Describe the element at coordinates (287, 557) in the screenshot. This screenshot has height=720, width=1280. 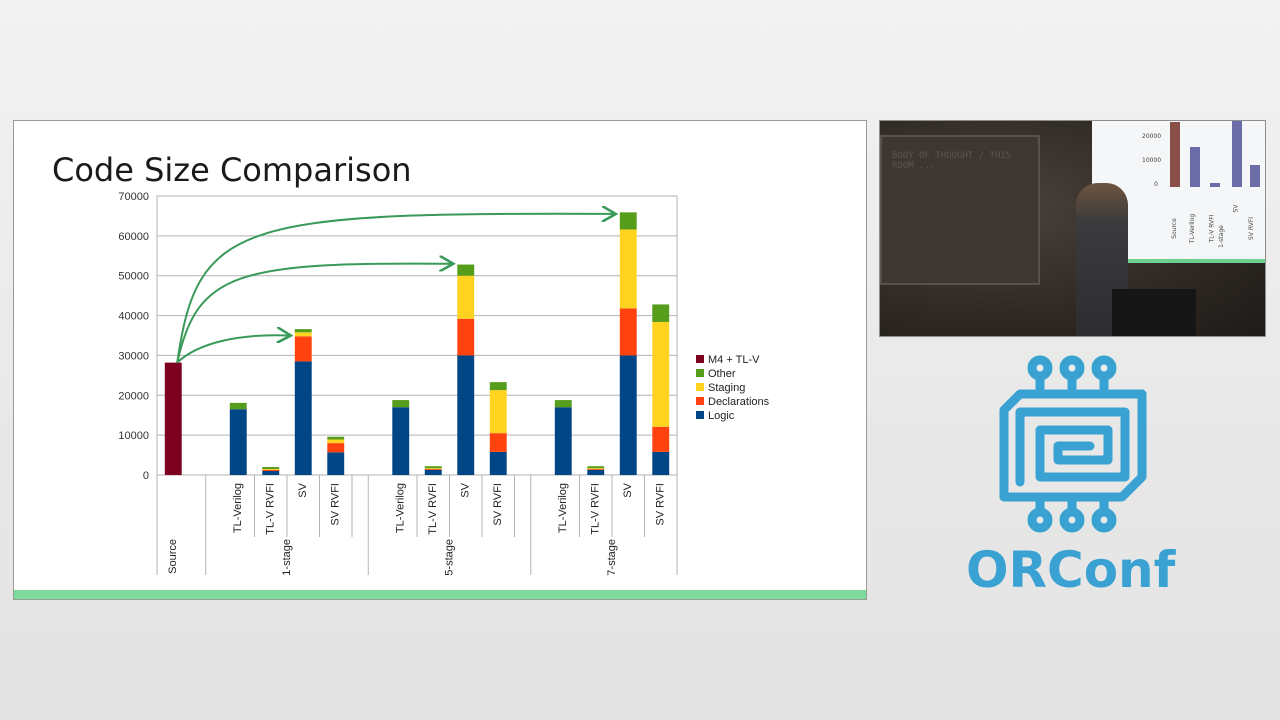
I see `group-label: 1-stage` at that location.